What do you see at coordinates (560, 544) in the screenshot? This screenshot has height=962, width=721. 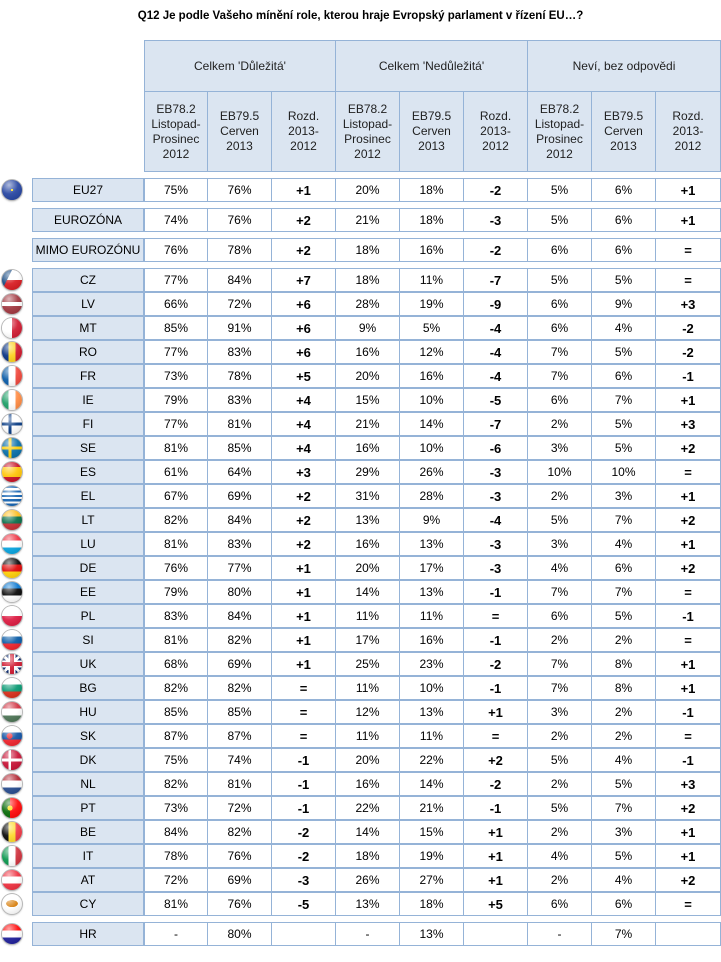 I see `value-cell: 3%` at bounding box center [560, 544].